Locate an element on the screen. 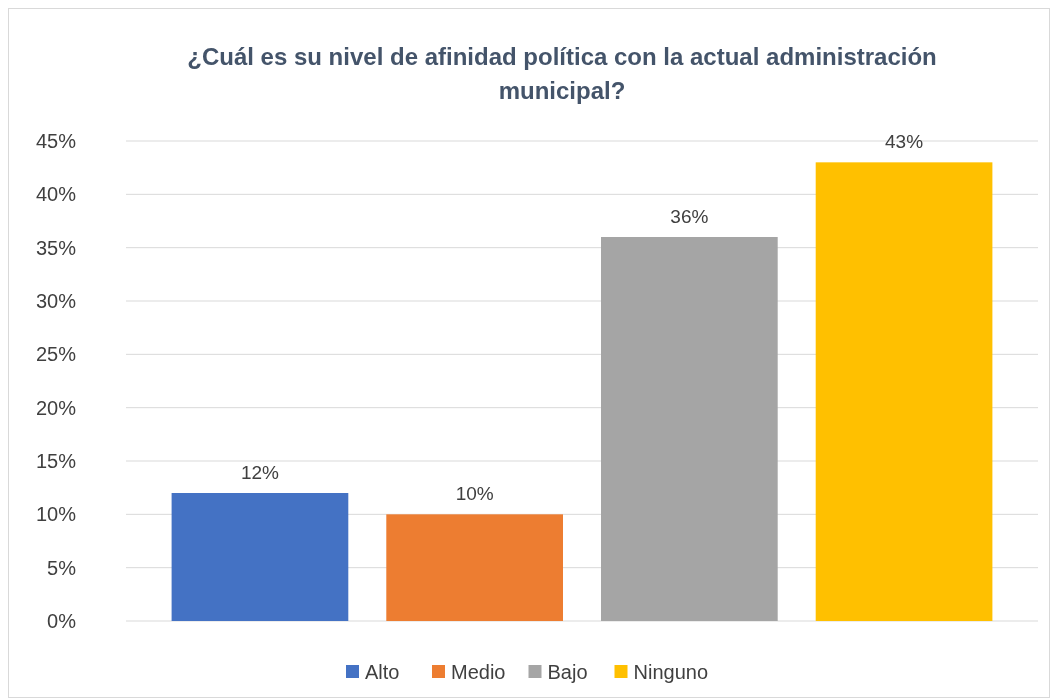 The height and width of the screenshot is (698, 1050). legend-label: Medio is located at coordinates (478, 672).